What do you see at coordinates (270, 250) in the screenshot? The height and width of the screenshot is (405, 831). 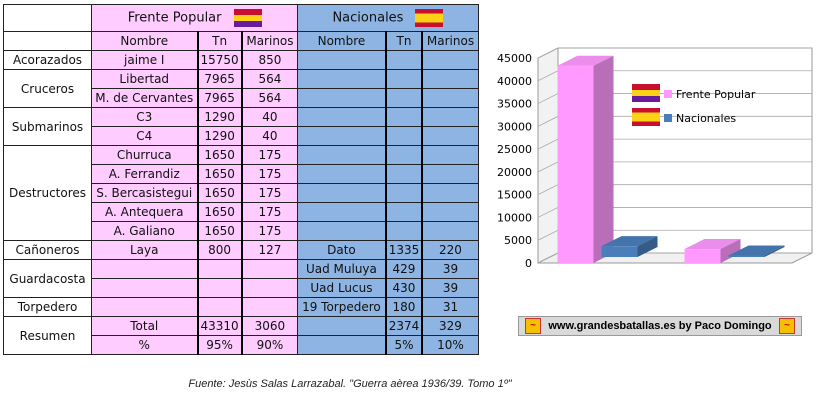 I see `sailors-cell: 127` at bounding box center [270, 250].